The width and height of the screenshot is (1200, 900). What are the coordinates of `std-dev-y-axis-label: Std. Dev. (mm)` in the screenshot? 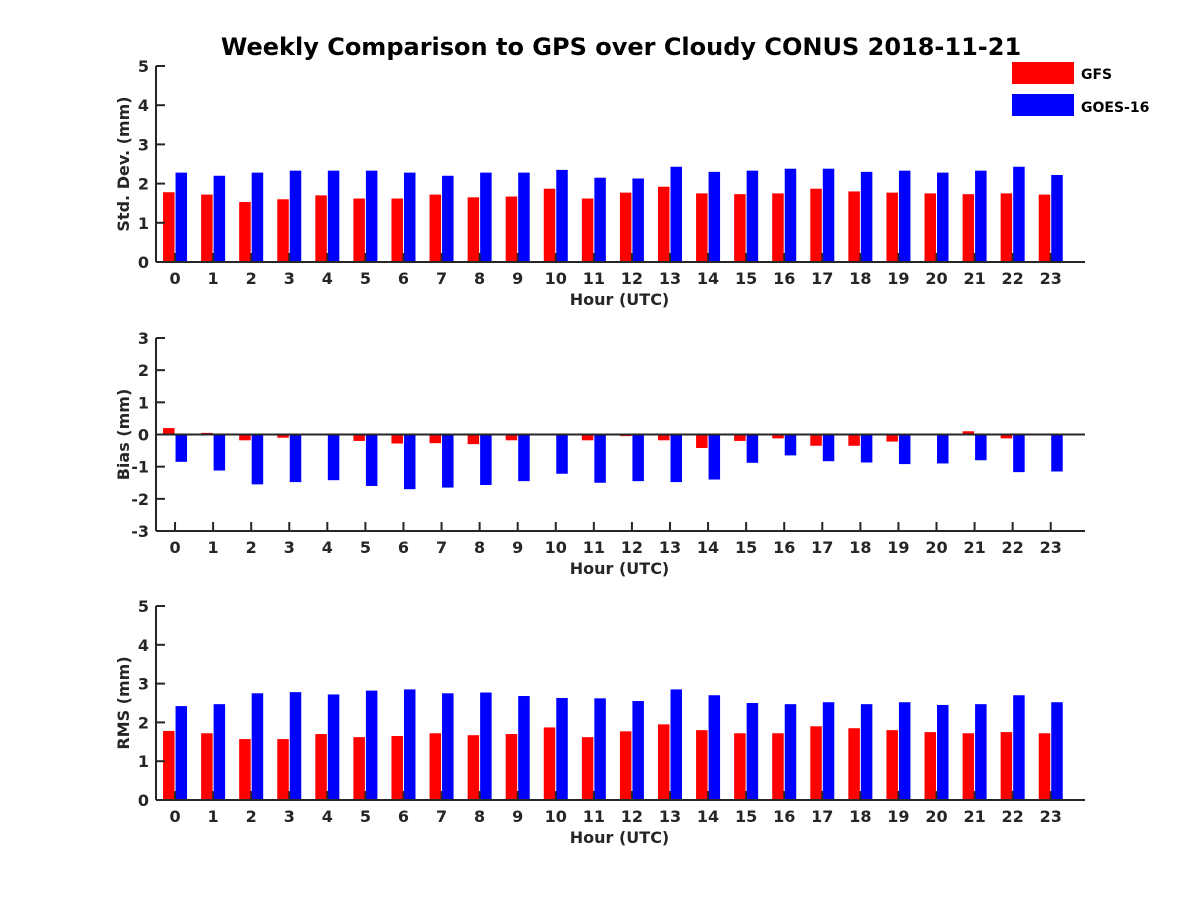 It's located at (123, 163).